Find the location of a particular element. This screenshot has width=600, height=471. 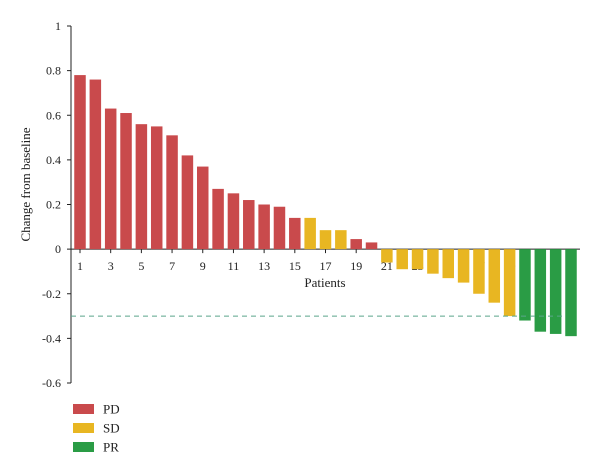

legend-swatch-pd is located at coordinates (83, 409).